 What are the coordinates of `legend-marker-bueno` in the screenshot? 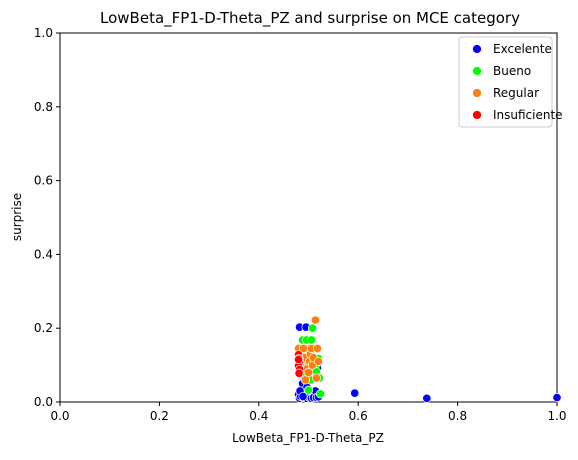 It's located at (477, 71).